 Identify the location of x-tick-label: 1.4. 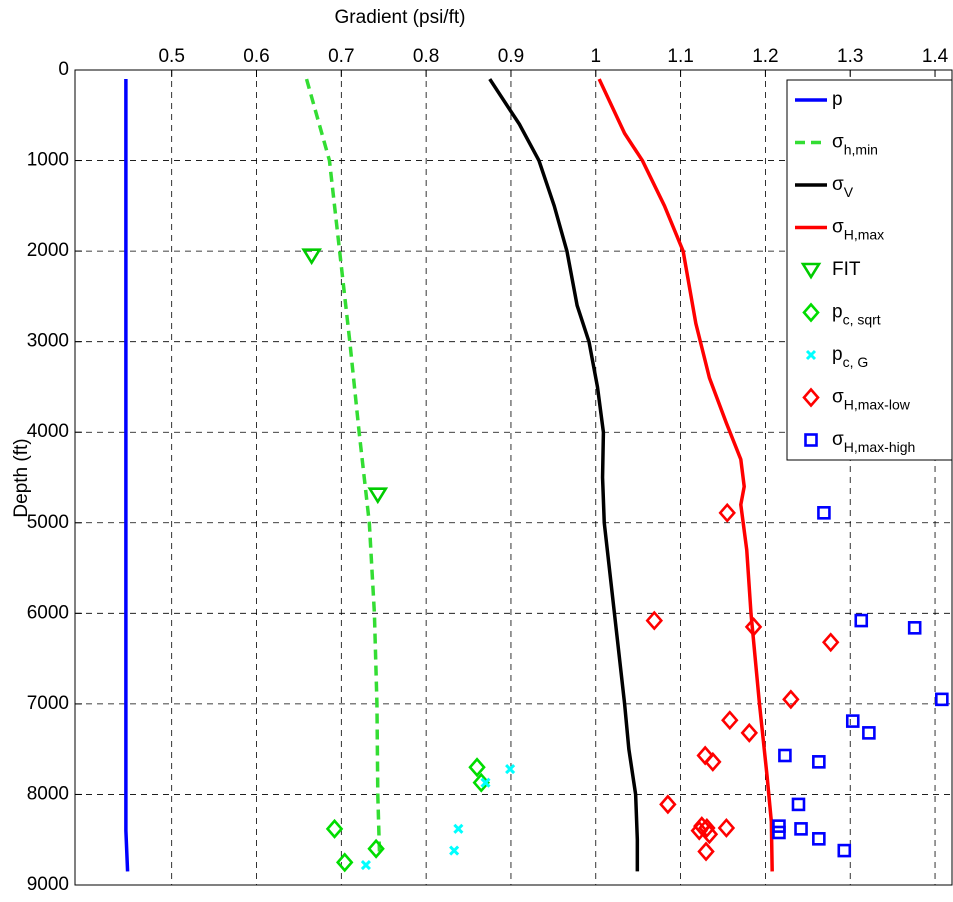
(935, 56).